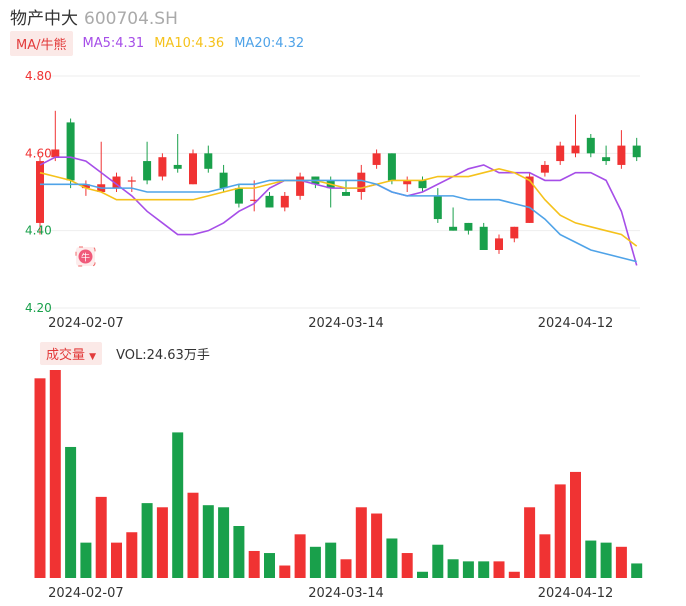 This screenshot has height=606, width=686. Describe the element at coordinates (93, 357) in the screenshot. I see `chevron-down-icon: ▼` at that location.